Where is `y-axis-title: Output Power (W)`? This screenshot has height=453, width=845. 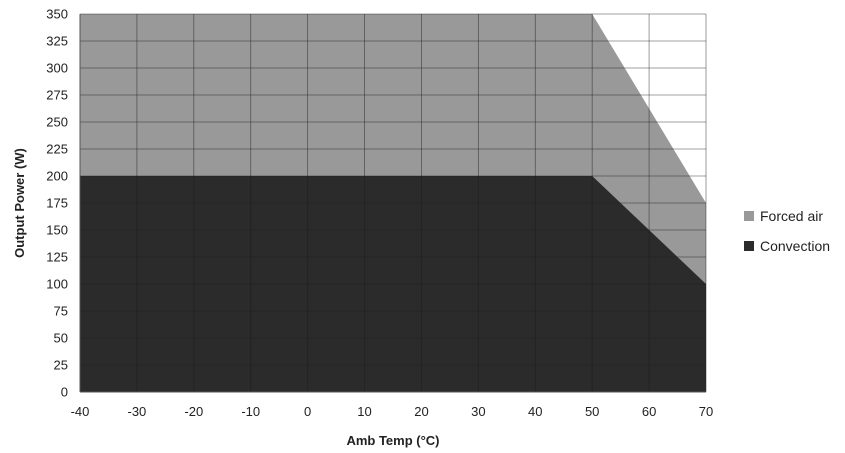 y-axis-title: Output Power (W) is located at coordinates (19, 203).